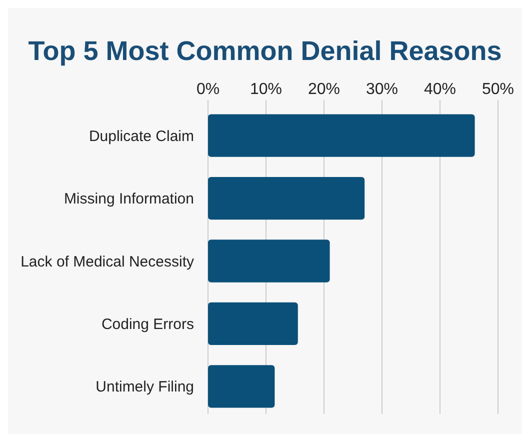  Describe the element at coordinates (324, 89) in the screenshot. I see `x-tick-label: 20%` at that location.